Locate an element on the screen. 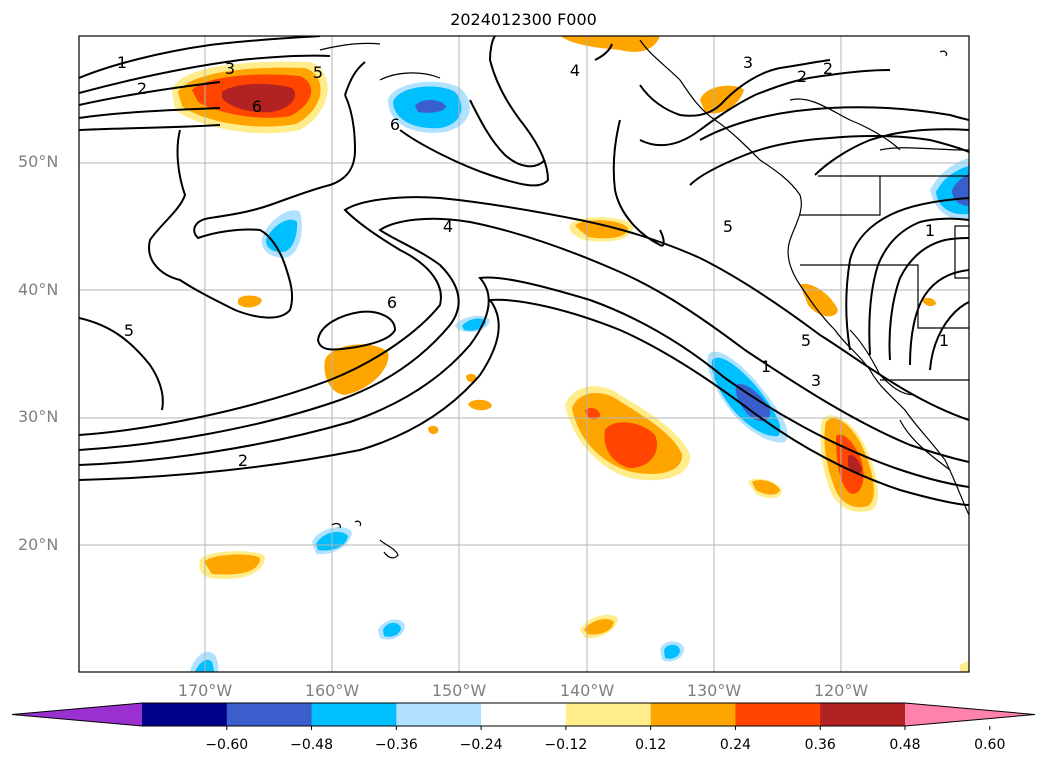 The height and width of the screenshot is (765, 1047). lon-label-120w: 120°W is located at coordinates (841, 690).